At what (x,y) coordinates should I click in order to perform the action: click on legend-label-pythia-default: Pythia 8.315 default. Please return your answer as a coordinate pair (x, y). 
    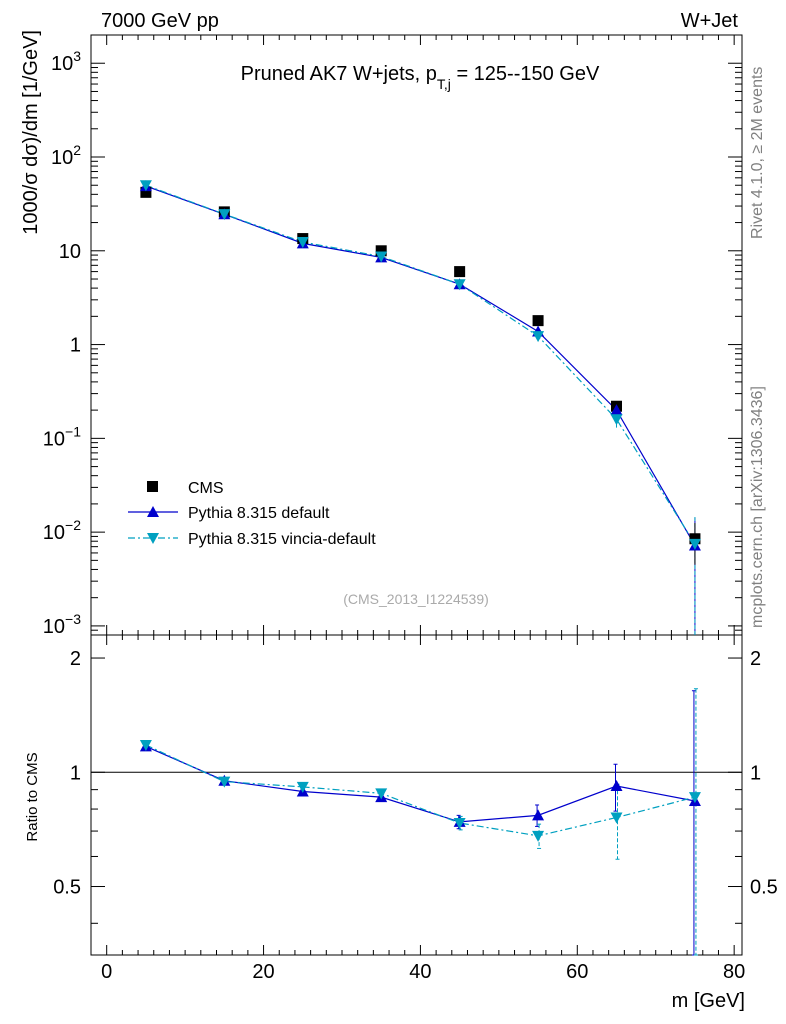
    Looking at the image, I should click on (259, 513).